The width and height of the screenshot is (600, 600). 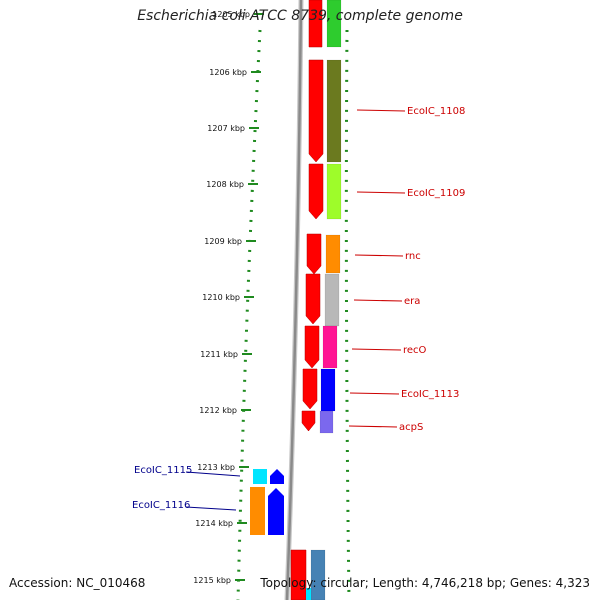 What do you see at coordinates (411, 427) in the screenshot?
I see `gene-label: acpS` at bounding box center [411, 427].